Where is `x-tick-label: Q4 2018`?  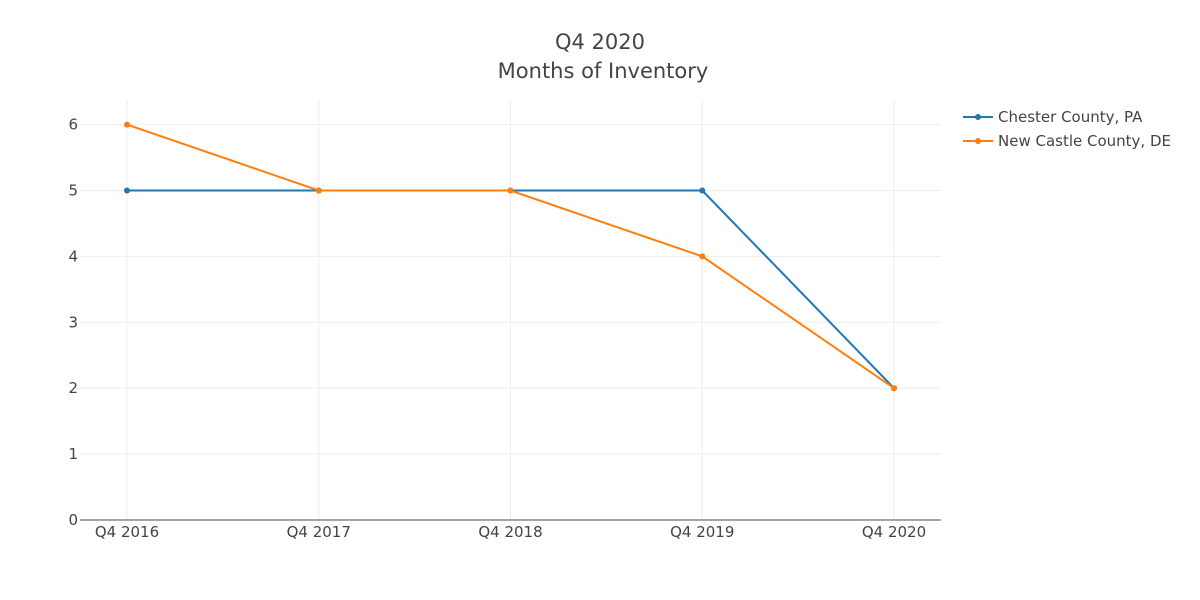 x-tick-label: Q4 2018 is located at coordinates (510, 532).